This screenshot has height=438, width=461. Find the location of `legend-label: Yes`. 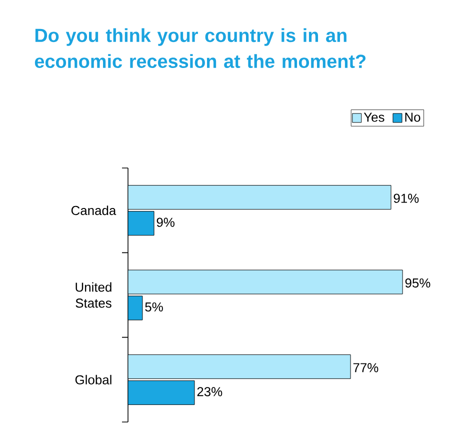

legend-label: Yes is located at coordinates (374, 117).